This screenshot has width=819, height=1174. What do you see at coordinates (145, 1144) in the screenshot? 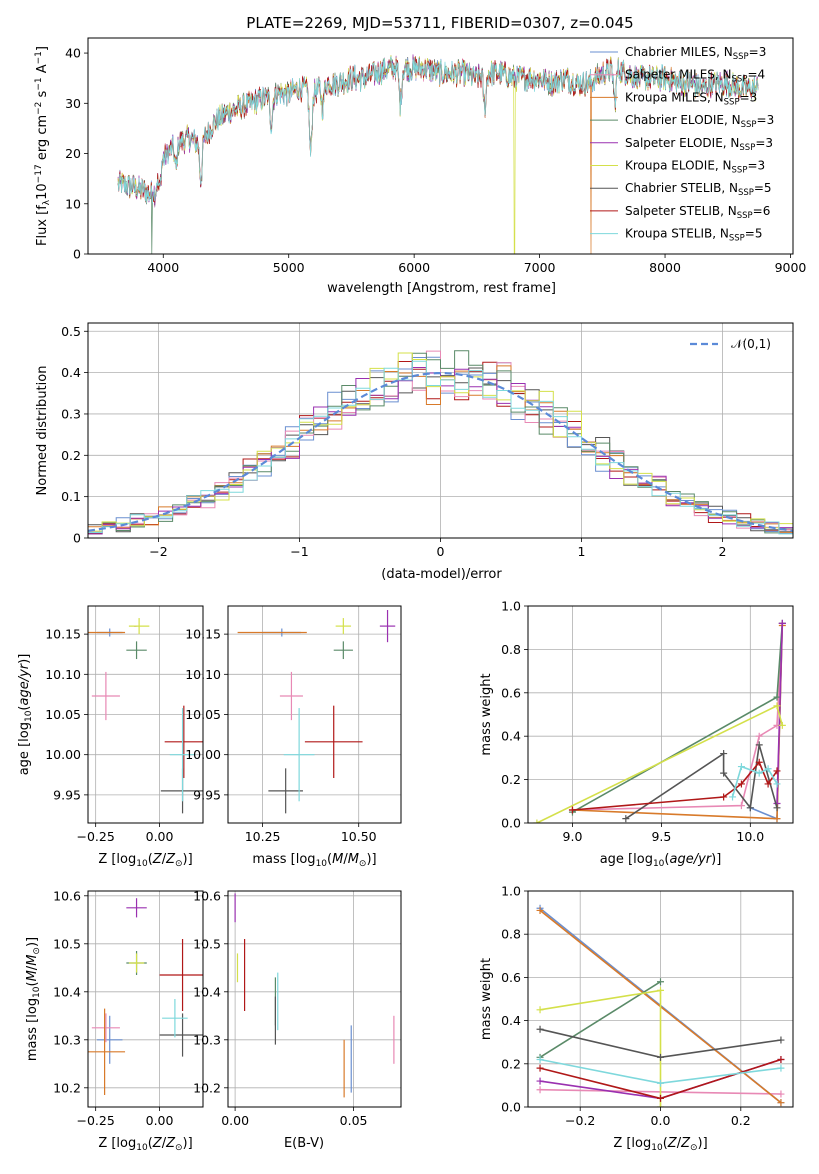
I see `mass-vs-Z-xlabel: Z [log10(Z/Z⊙)]` at bounding box center [145, 1144].